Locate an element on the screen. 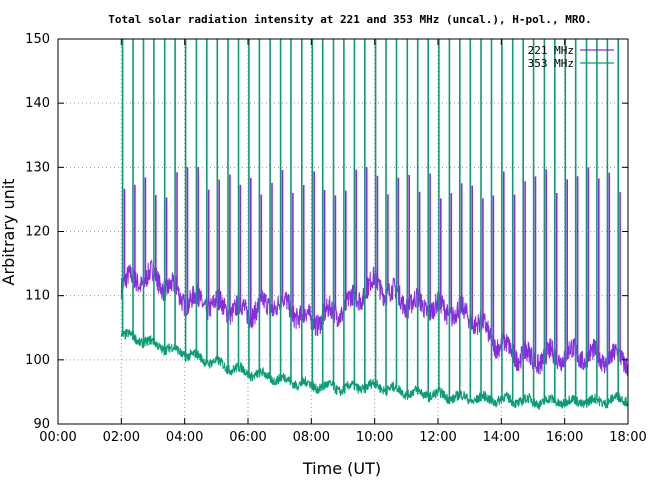 Image resolution: width=650 pixels, height=480 pixels. x-axis-label: Time (UT) is located at coordinates (341, 468).